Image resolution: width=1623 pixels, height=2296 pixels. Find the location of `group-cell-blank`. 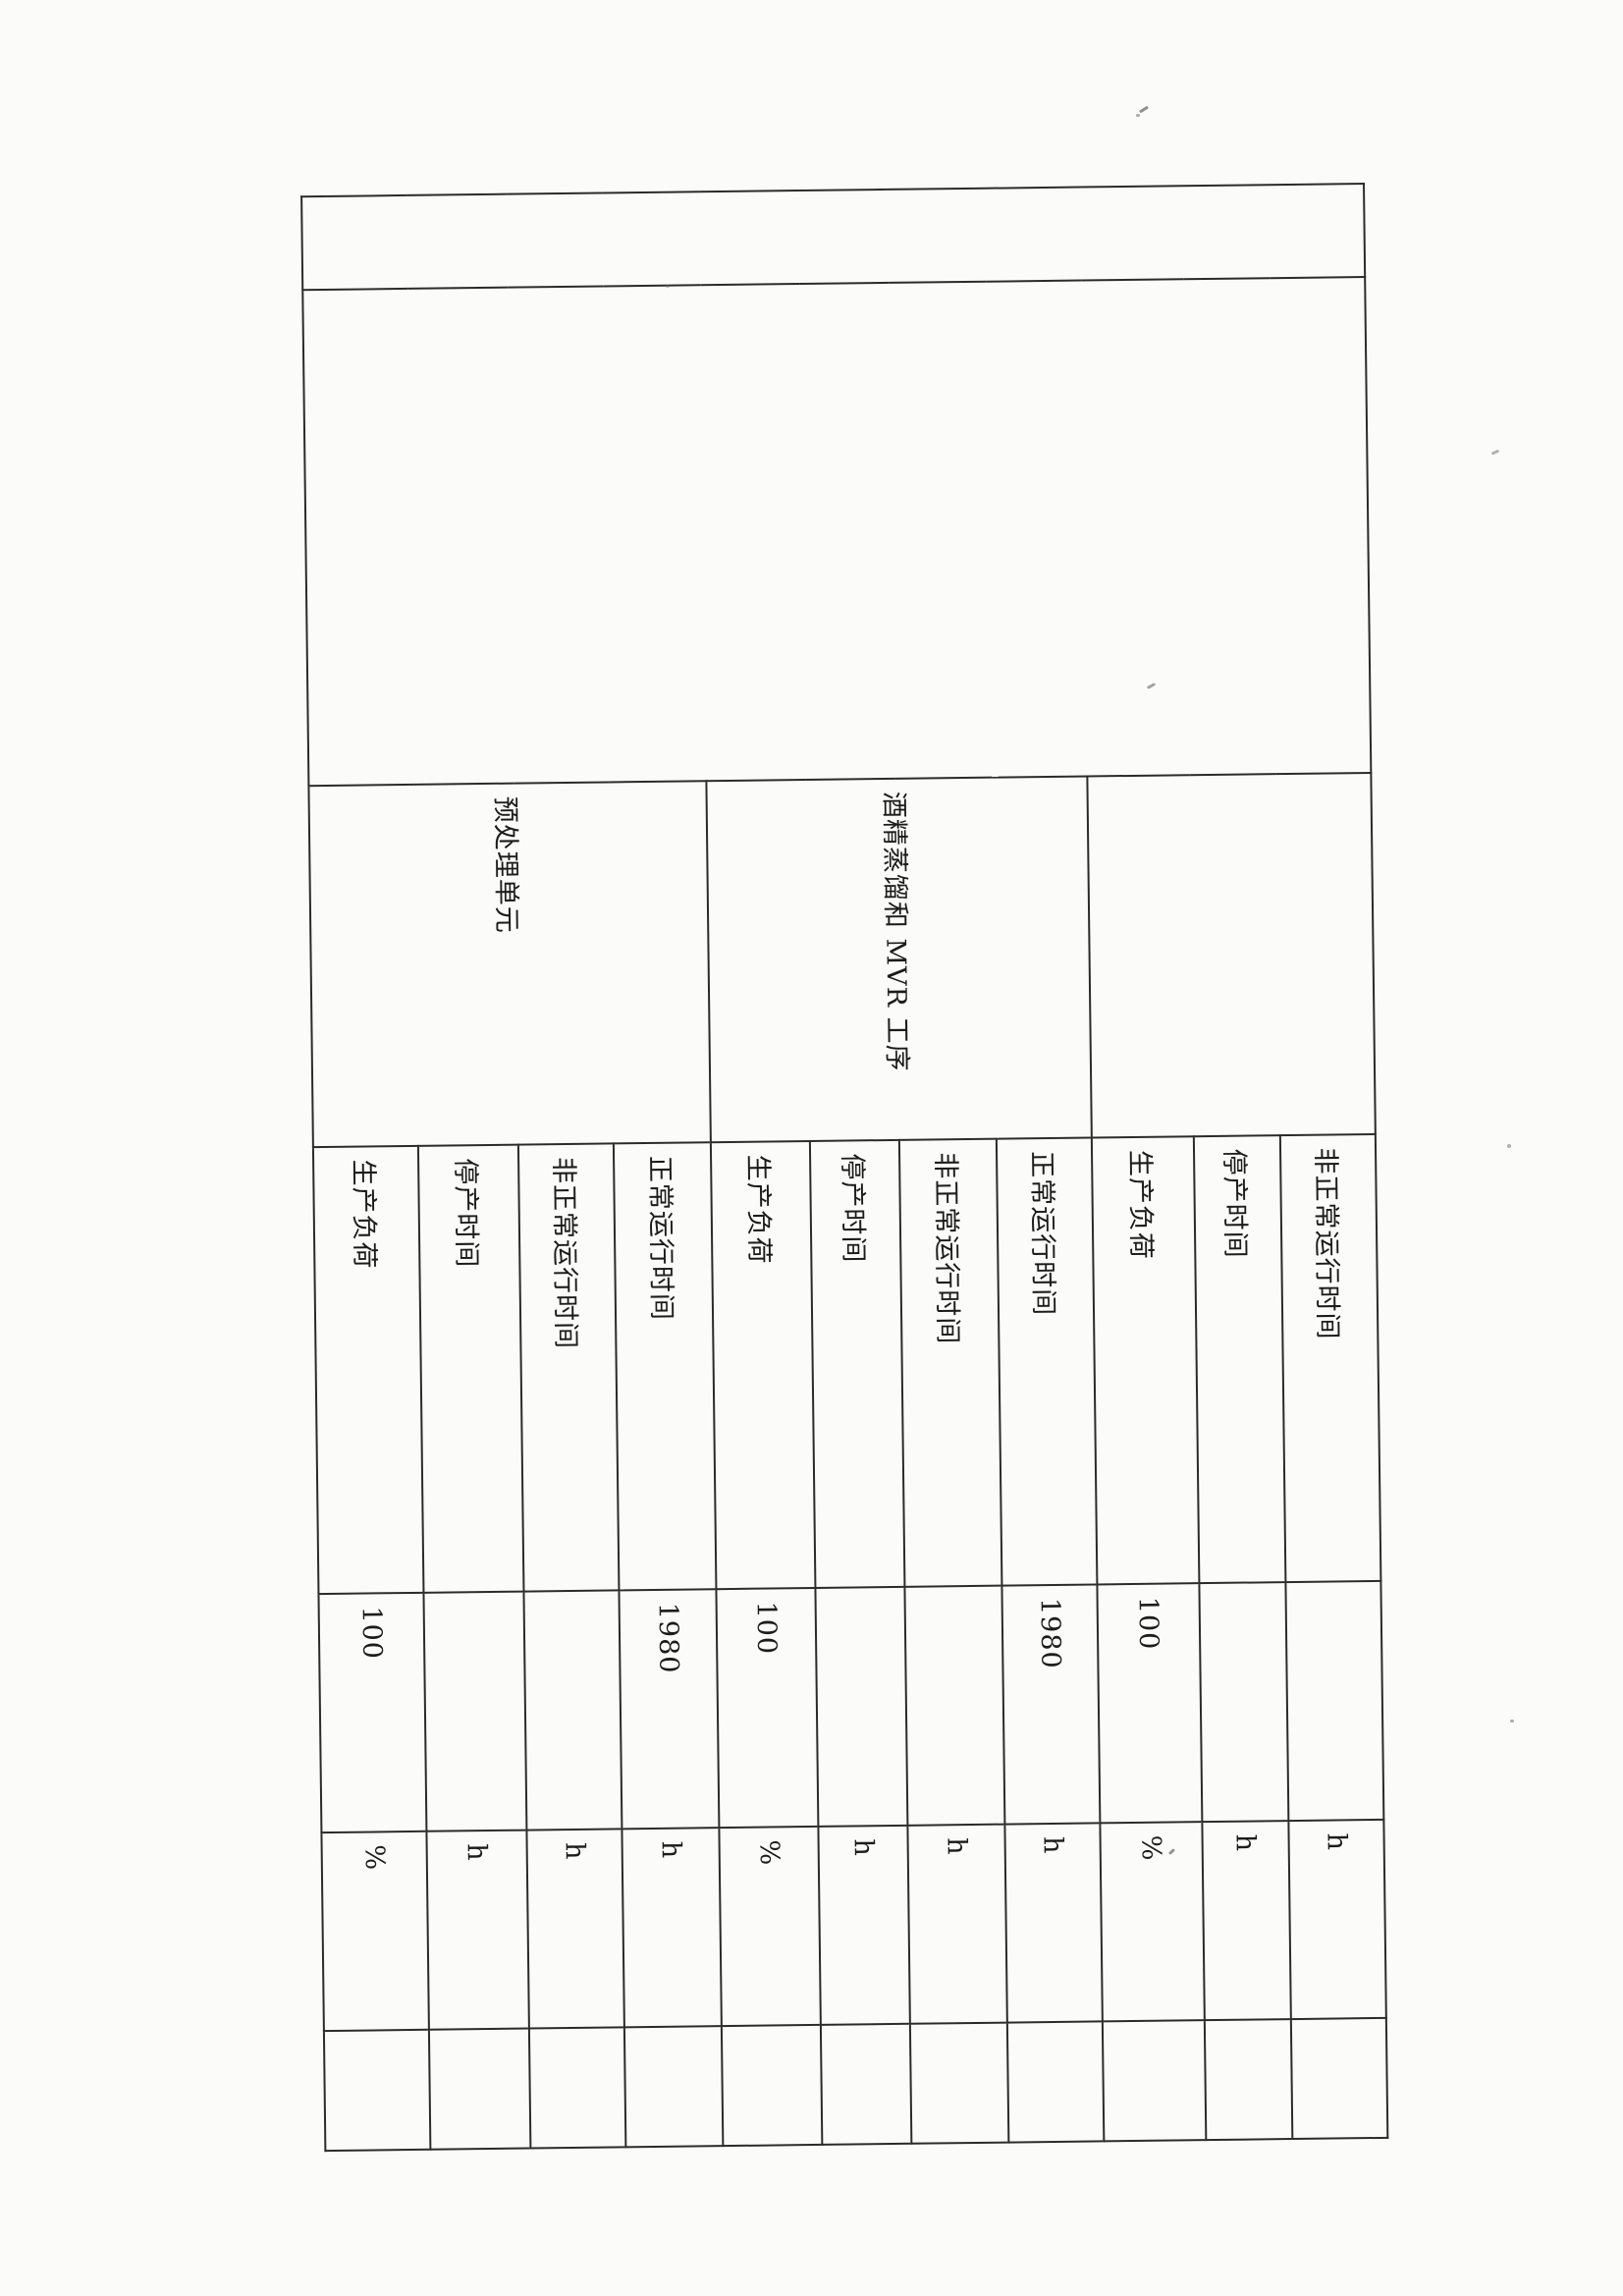

group-cell-blank is located at coordinates (1231, 955).